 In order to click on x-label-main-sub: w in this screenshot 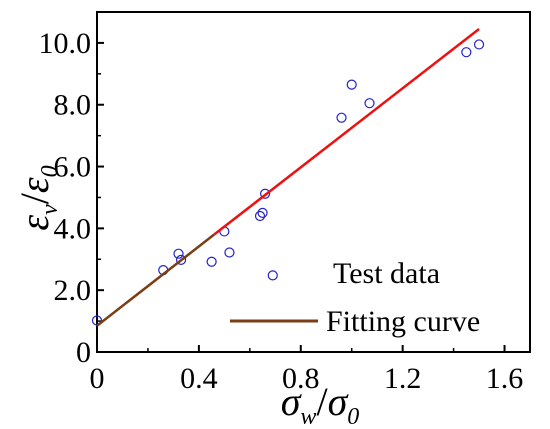, I will do `click(308, 416)`.